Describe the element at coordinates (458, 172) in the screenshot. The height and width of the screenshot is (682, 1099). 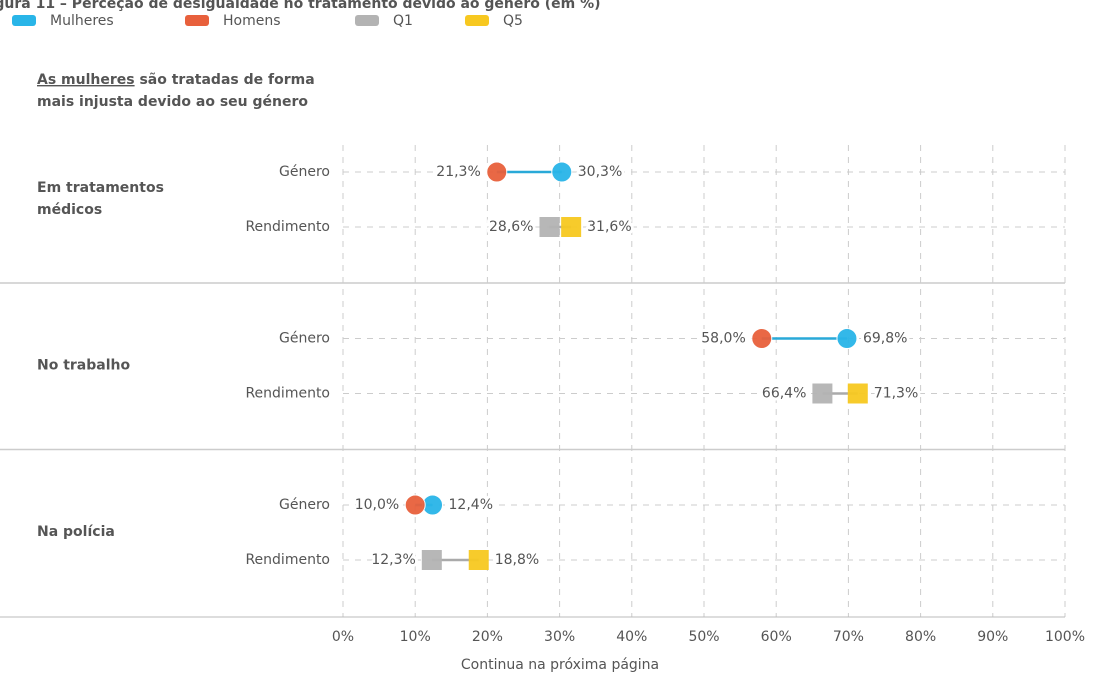
I see `value-label: 21,3%` at that location.